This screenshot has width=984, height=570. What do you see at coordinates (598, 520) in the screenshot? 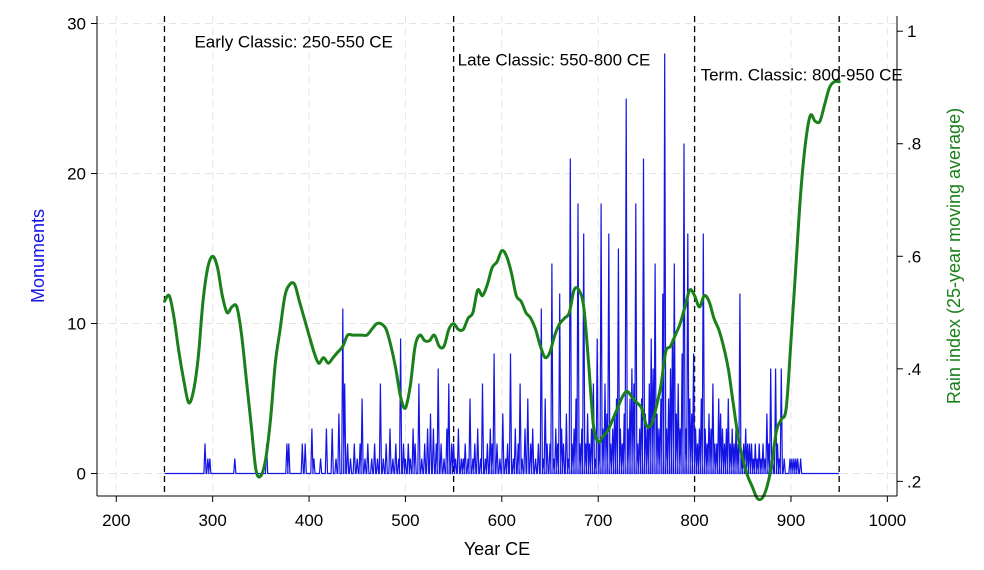
I see `x-tick-label-700: 700` at bounding box center [598, 520].